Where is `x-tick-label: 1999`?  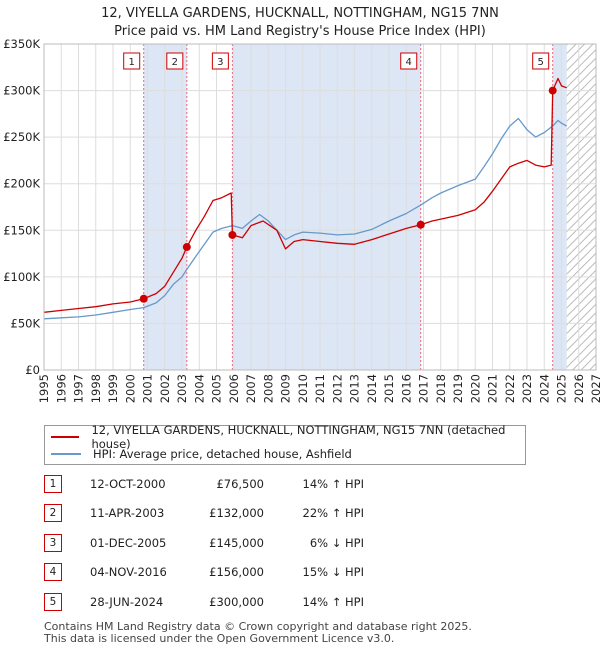
x-tick-label: 1999 is located at coordinates (113, 388).